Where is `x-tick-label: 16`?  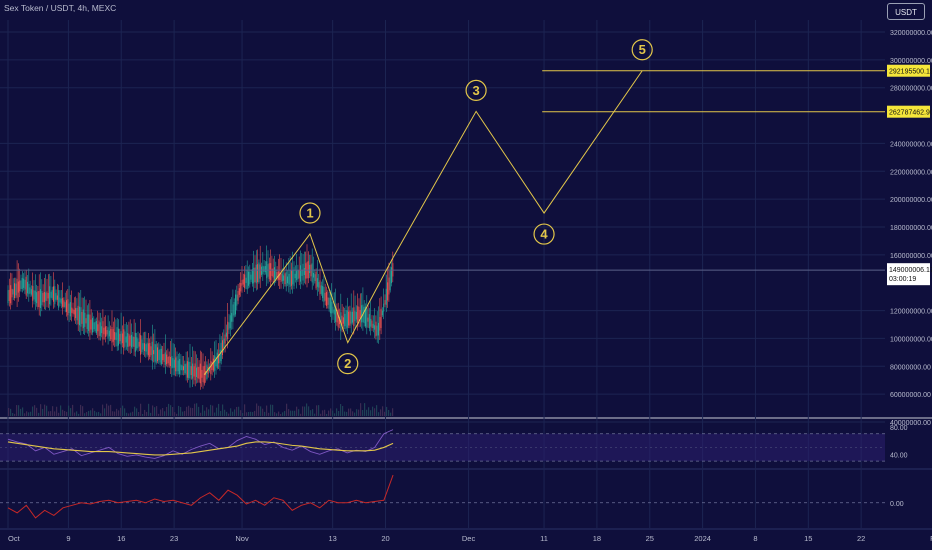
x-tick-label: 16 is located at coordinates (121, 538).